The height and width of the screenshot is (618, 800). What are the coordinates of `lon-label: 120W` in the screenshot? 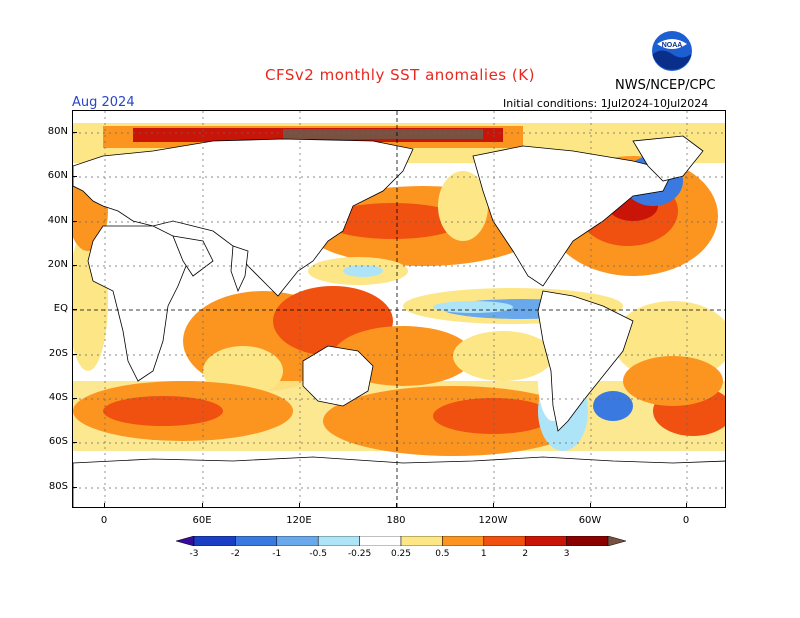 It's located at (493, 520).